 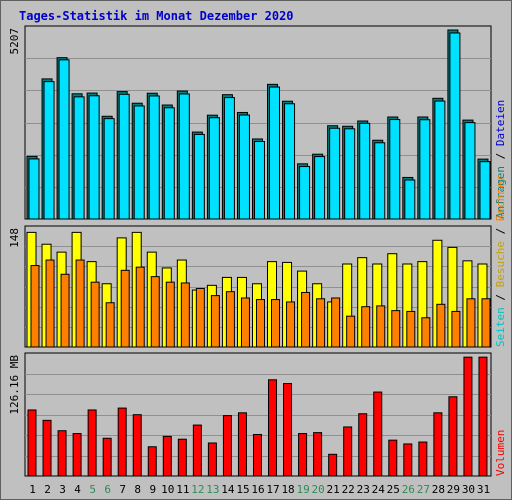 I want to click on x-tick-label-day-13: 13, so click(x=212, y=489).